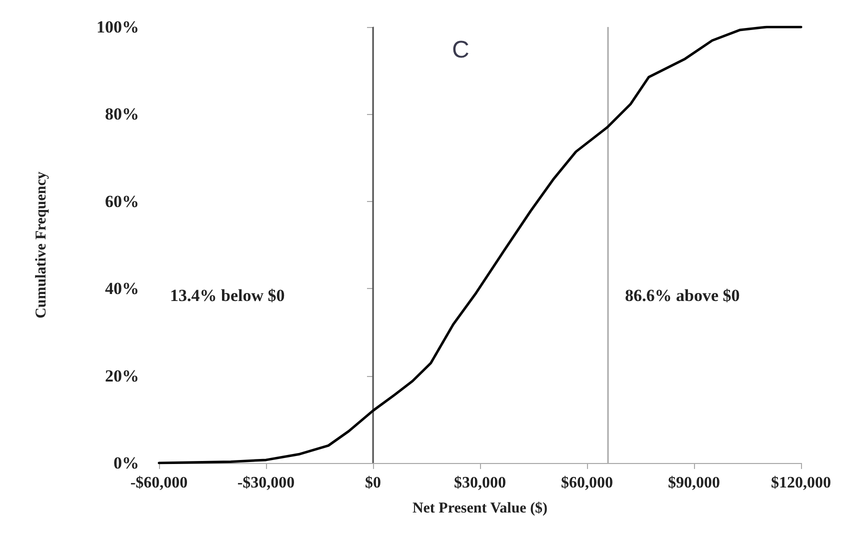  What do you see at coordinates (122, 201) in the screenshot?
I see `y-tick-label: 60%` at bounding box center [122, 201].